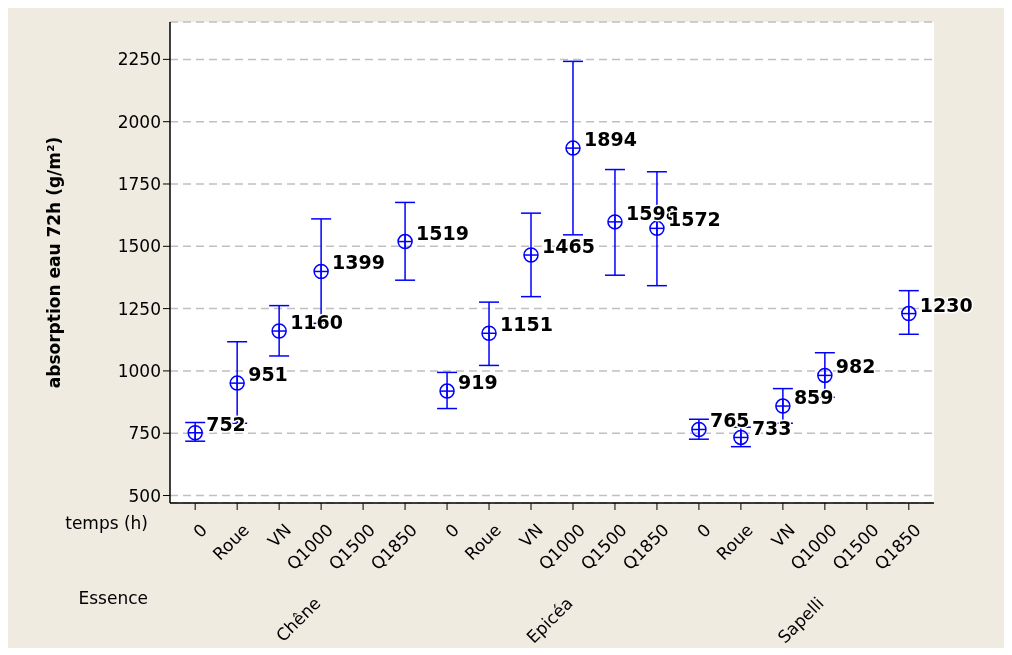  What do you see at coordinates (144, 433) in the screenshot?
I see `y-tick-label: 750` at bounding box center [144, 433].